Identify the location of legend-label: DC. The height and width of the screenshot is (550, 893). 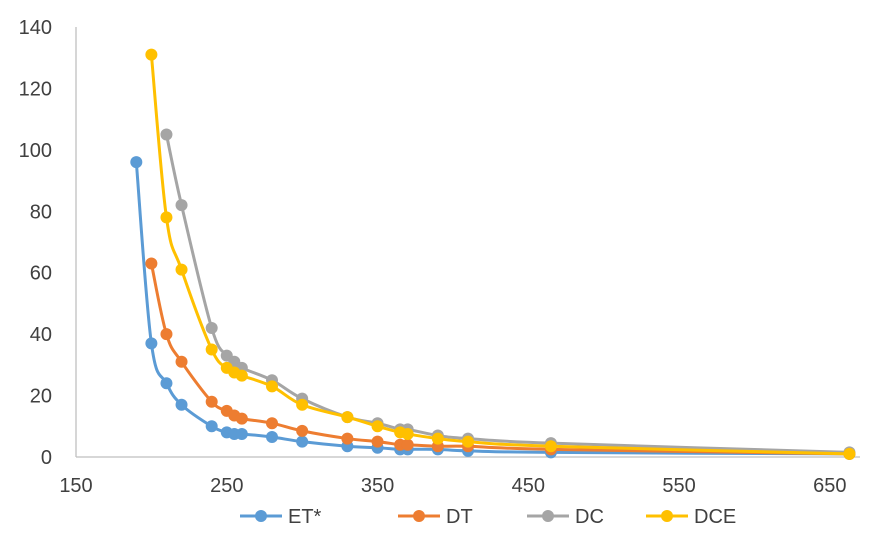
(589, 517).